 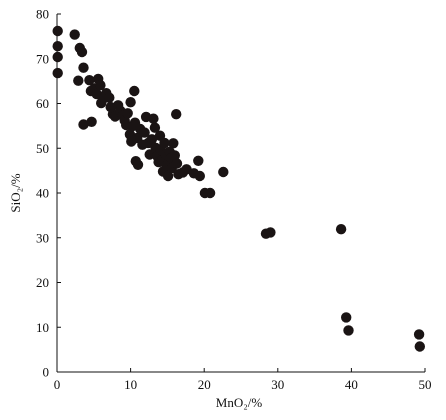 I want to click on y-tick-label: 80, so click(x=42, y=14).